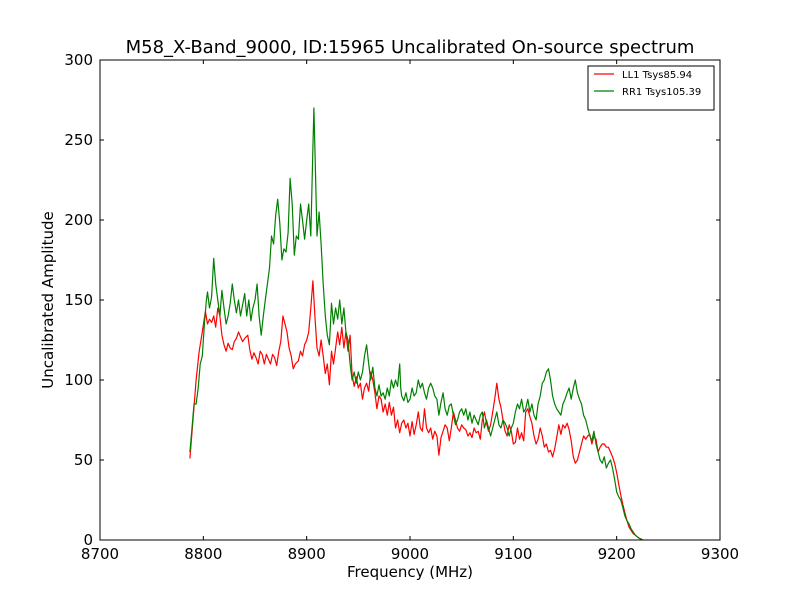  Describe the element at coordinates (720, 554) in the screenshot. I see `x-tick-label: 9300` at that location.